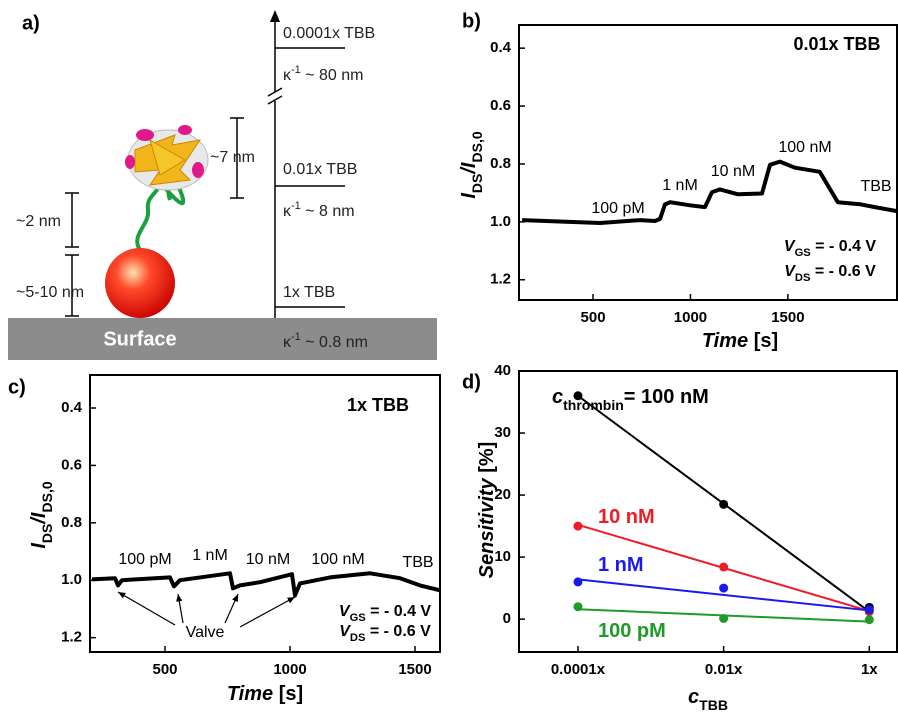 The width and height of the screenshot is (898, 713). I want to click on condition-part: = - 0.4 V, so click(399, 611).